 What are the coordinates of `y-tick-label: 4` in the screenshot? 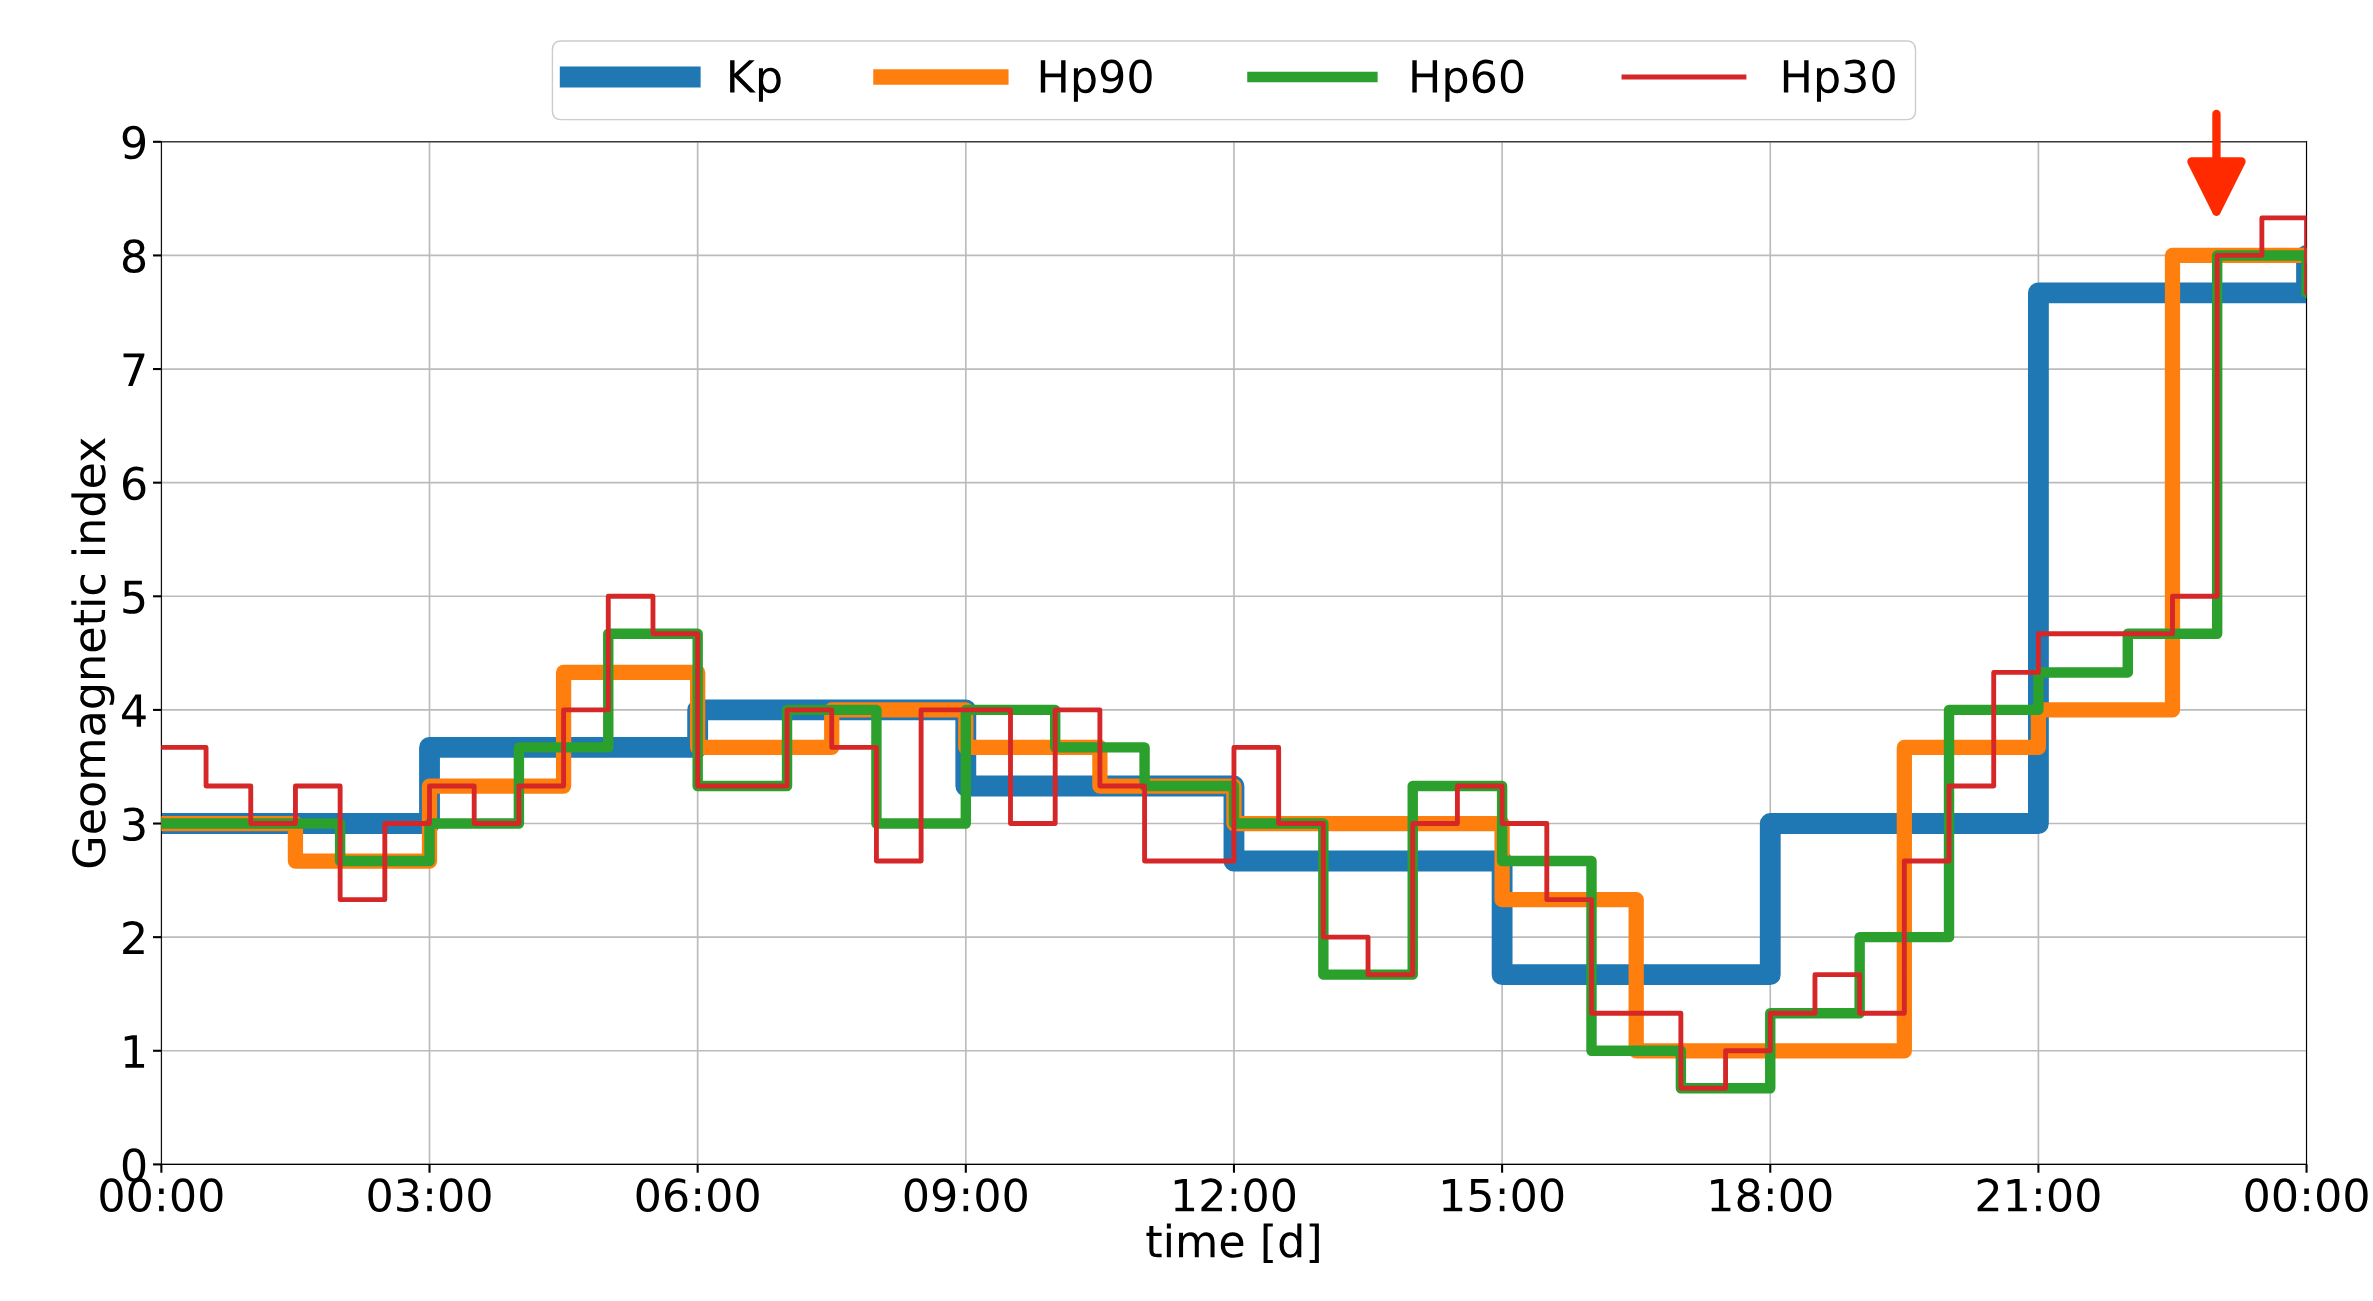 It's located at (134, 710).